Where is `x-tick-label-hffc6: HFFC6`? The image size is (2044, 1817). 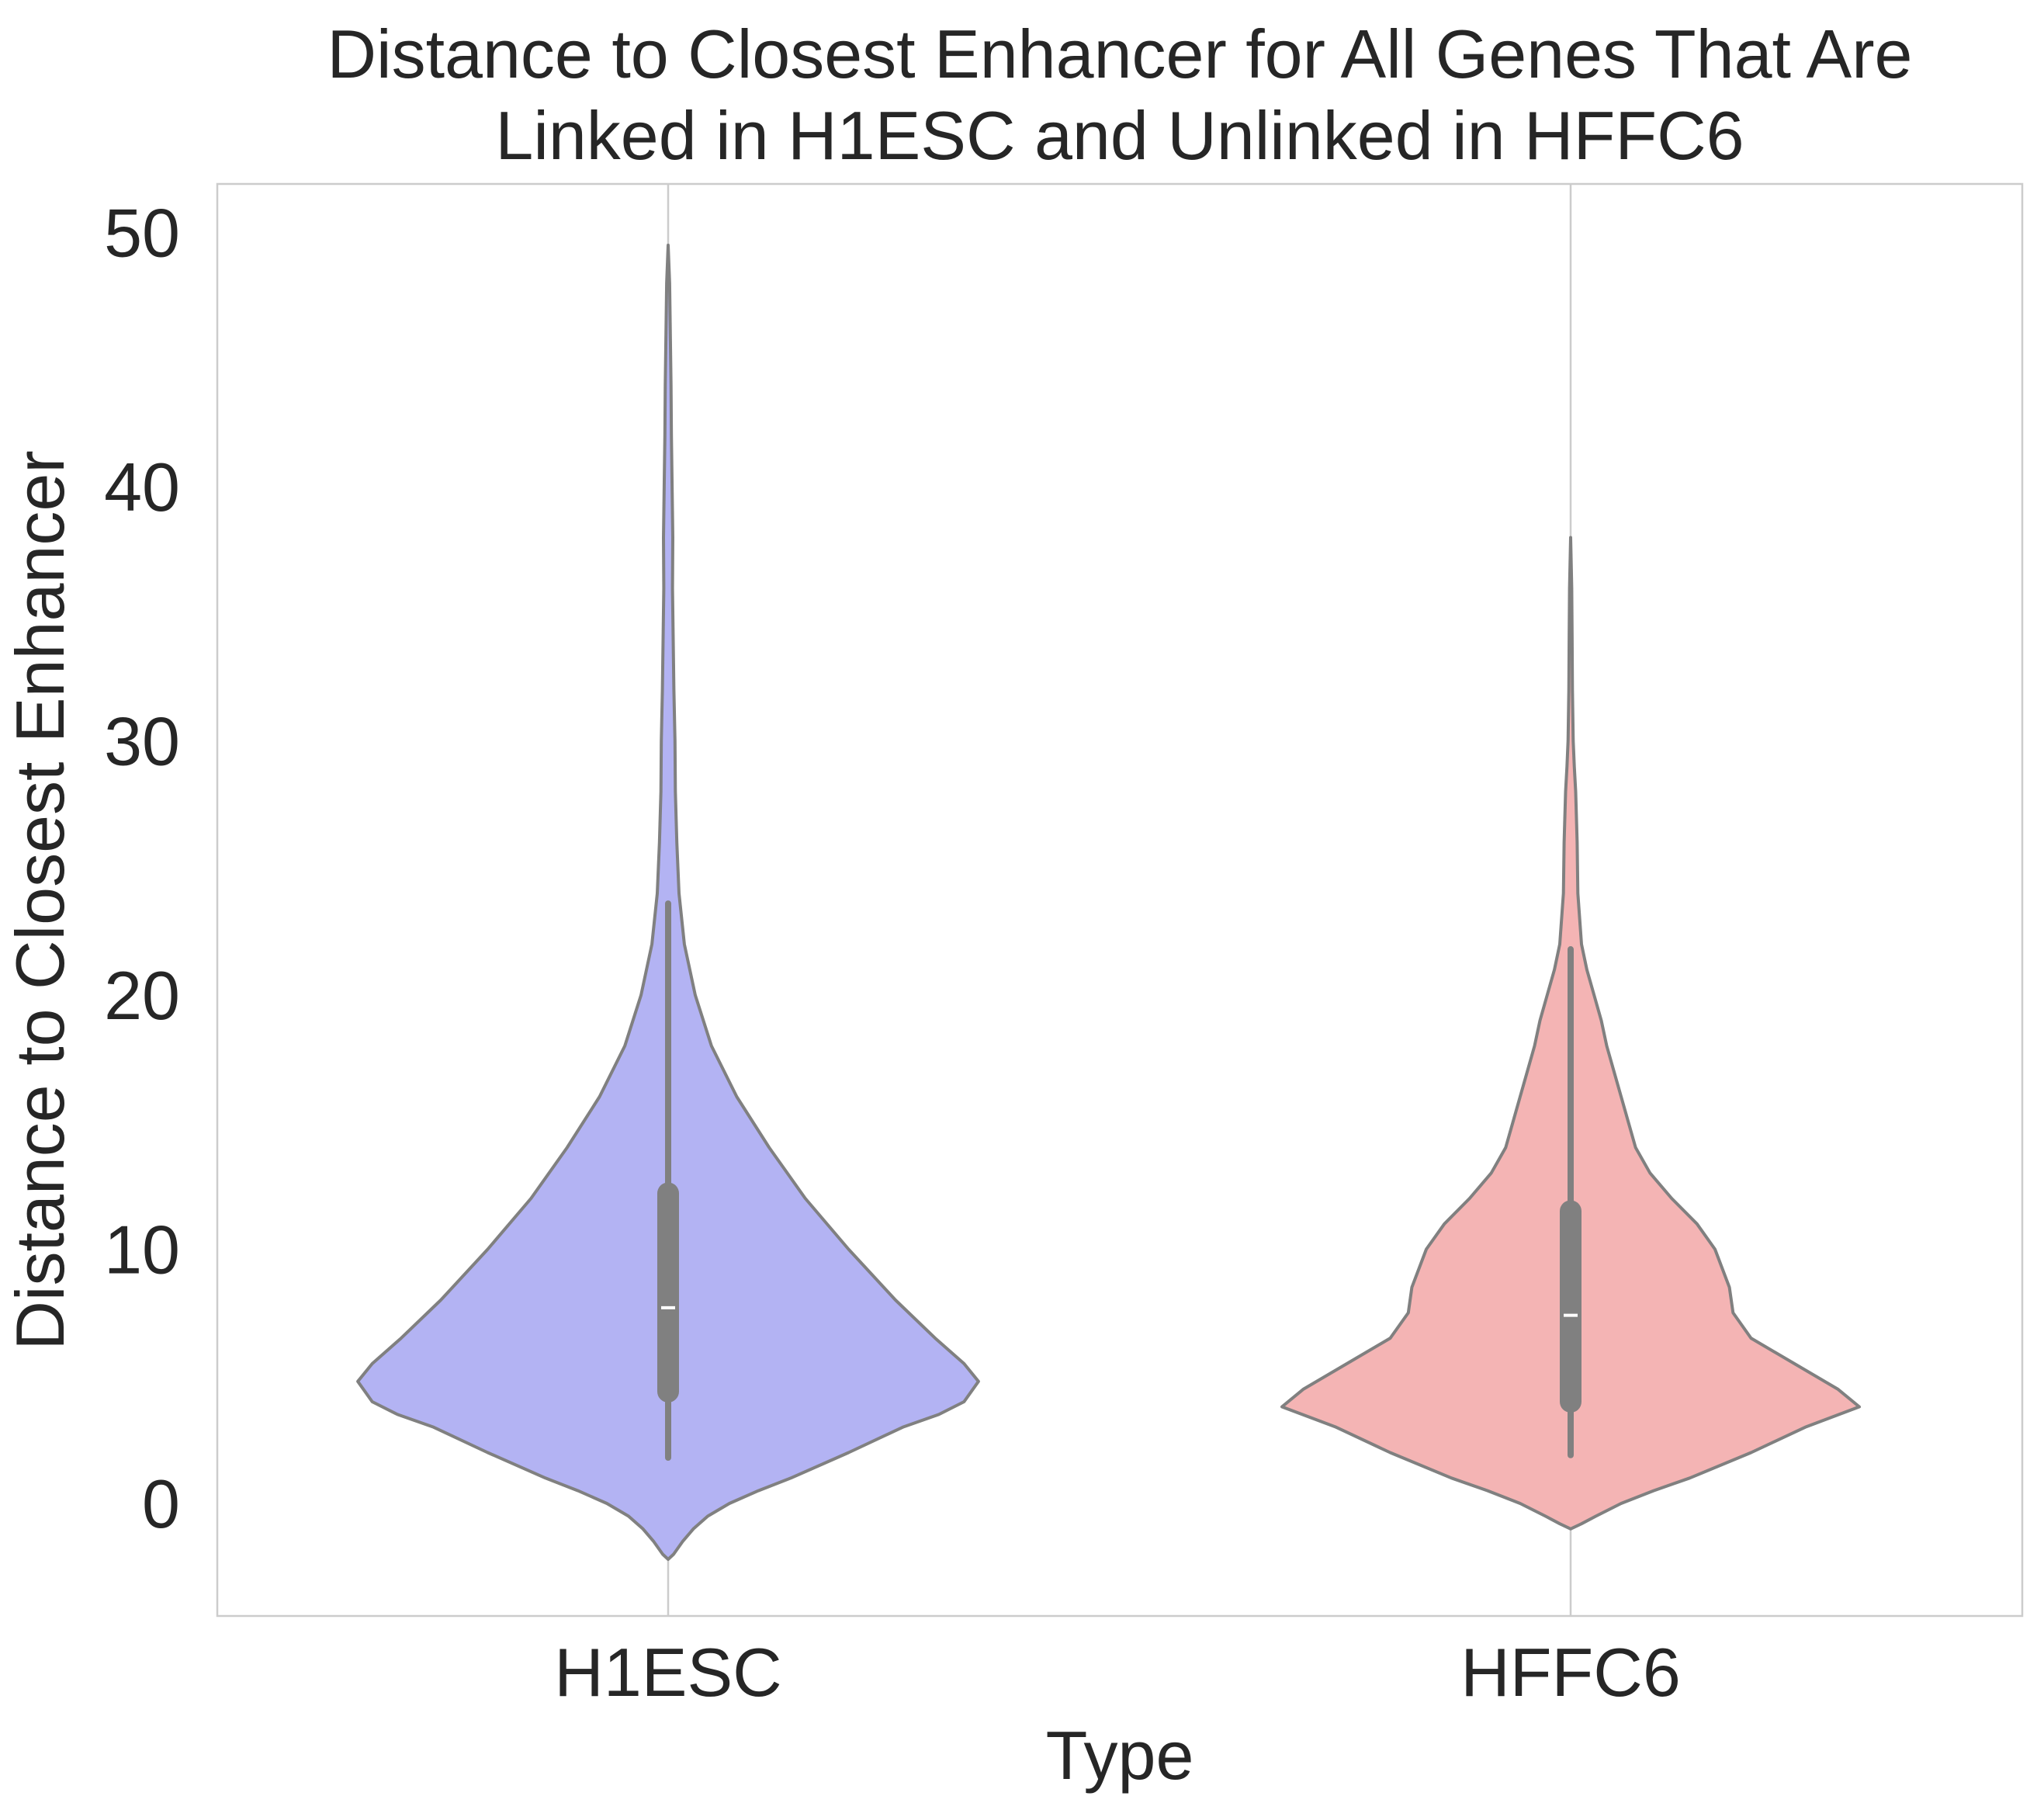
x-tick-label-hffc6: HFFC6 is located at coordinates (1570, 1672).